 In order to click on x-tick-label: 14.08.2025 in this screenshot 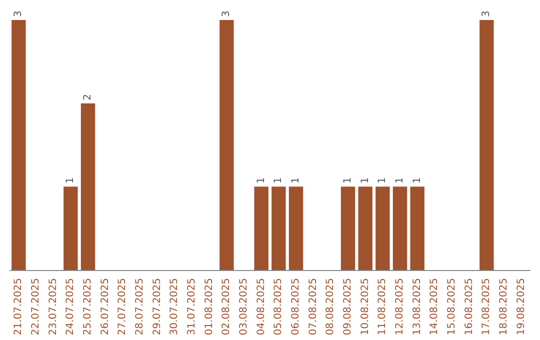, I will do `click(434, 307)`.